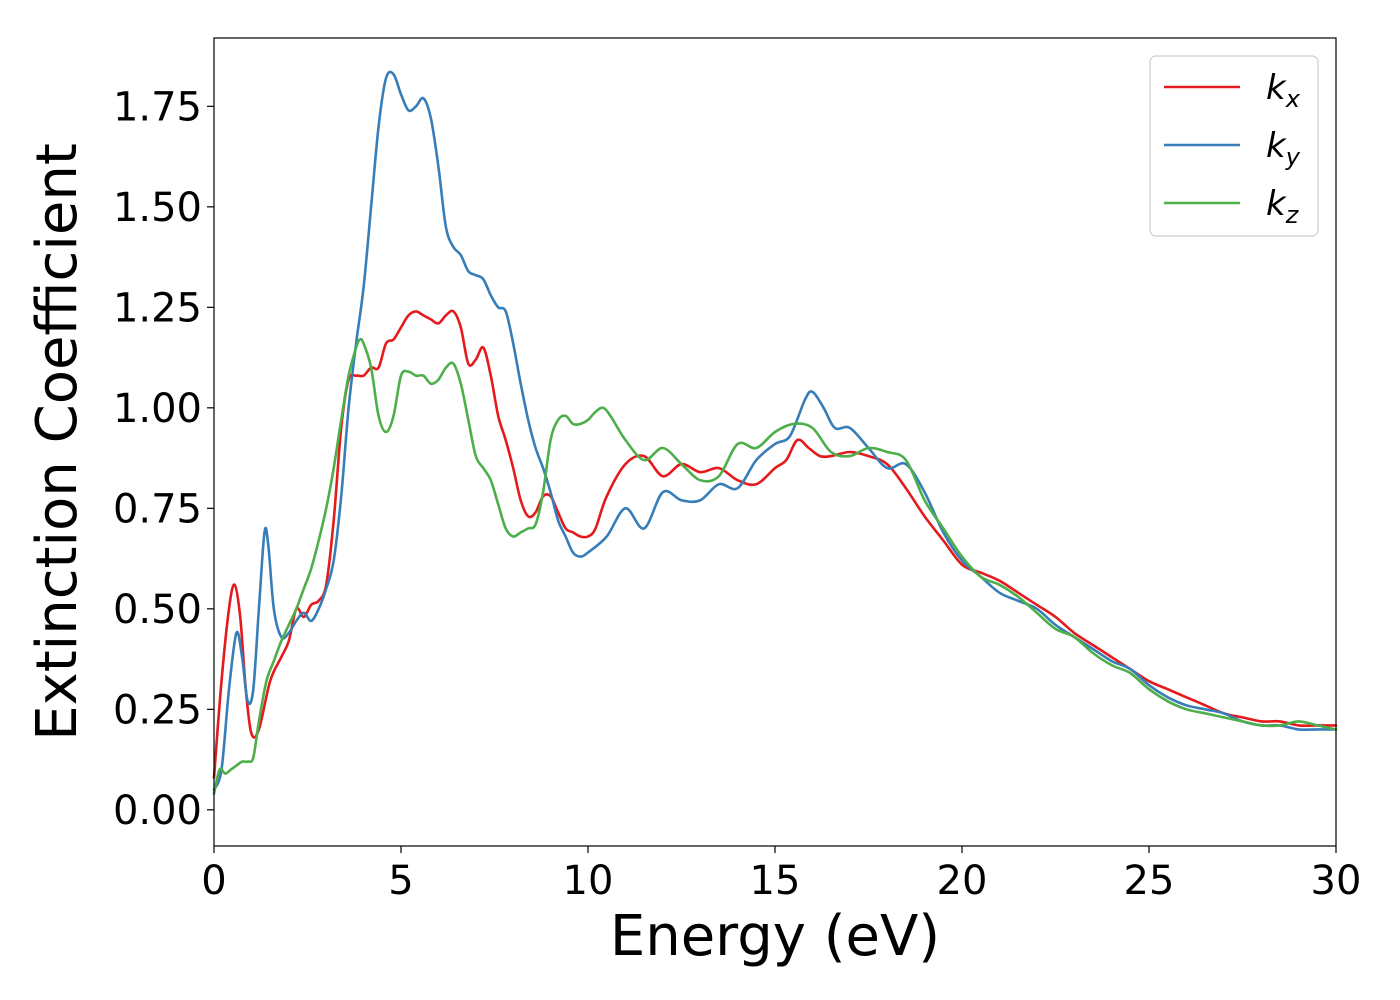 The height and width of the screenshot is (1000, 1400). Describe the element at coordinates (157, 811) in the screenshot. I see `y-tick-label: 0.00` at that location.